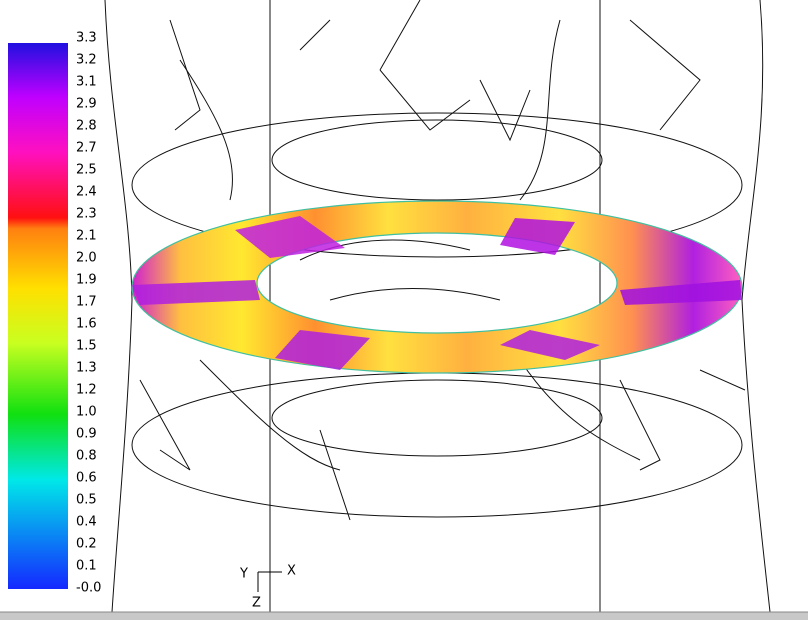 Image resolution: width=808 pixels, height=620 pixels. I want to click on colorbar-label: 3.1, so click(86, 82).